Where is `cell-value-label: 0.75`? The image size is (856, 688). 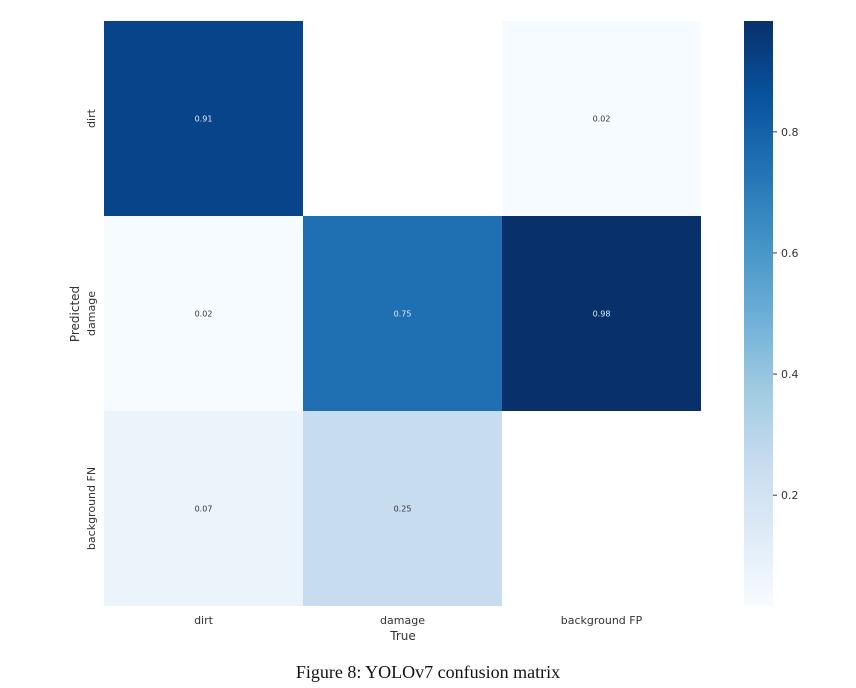
cell-value-label: 0.75 is located at coordinates (403, 314).